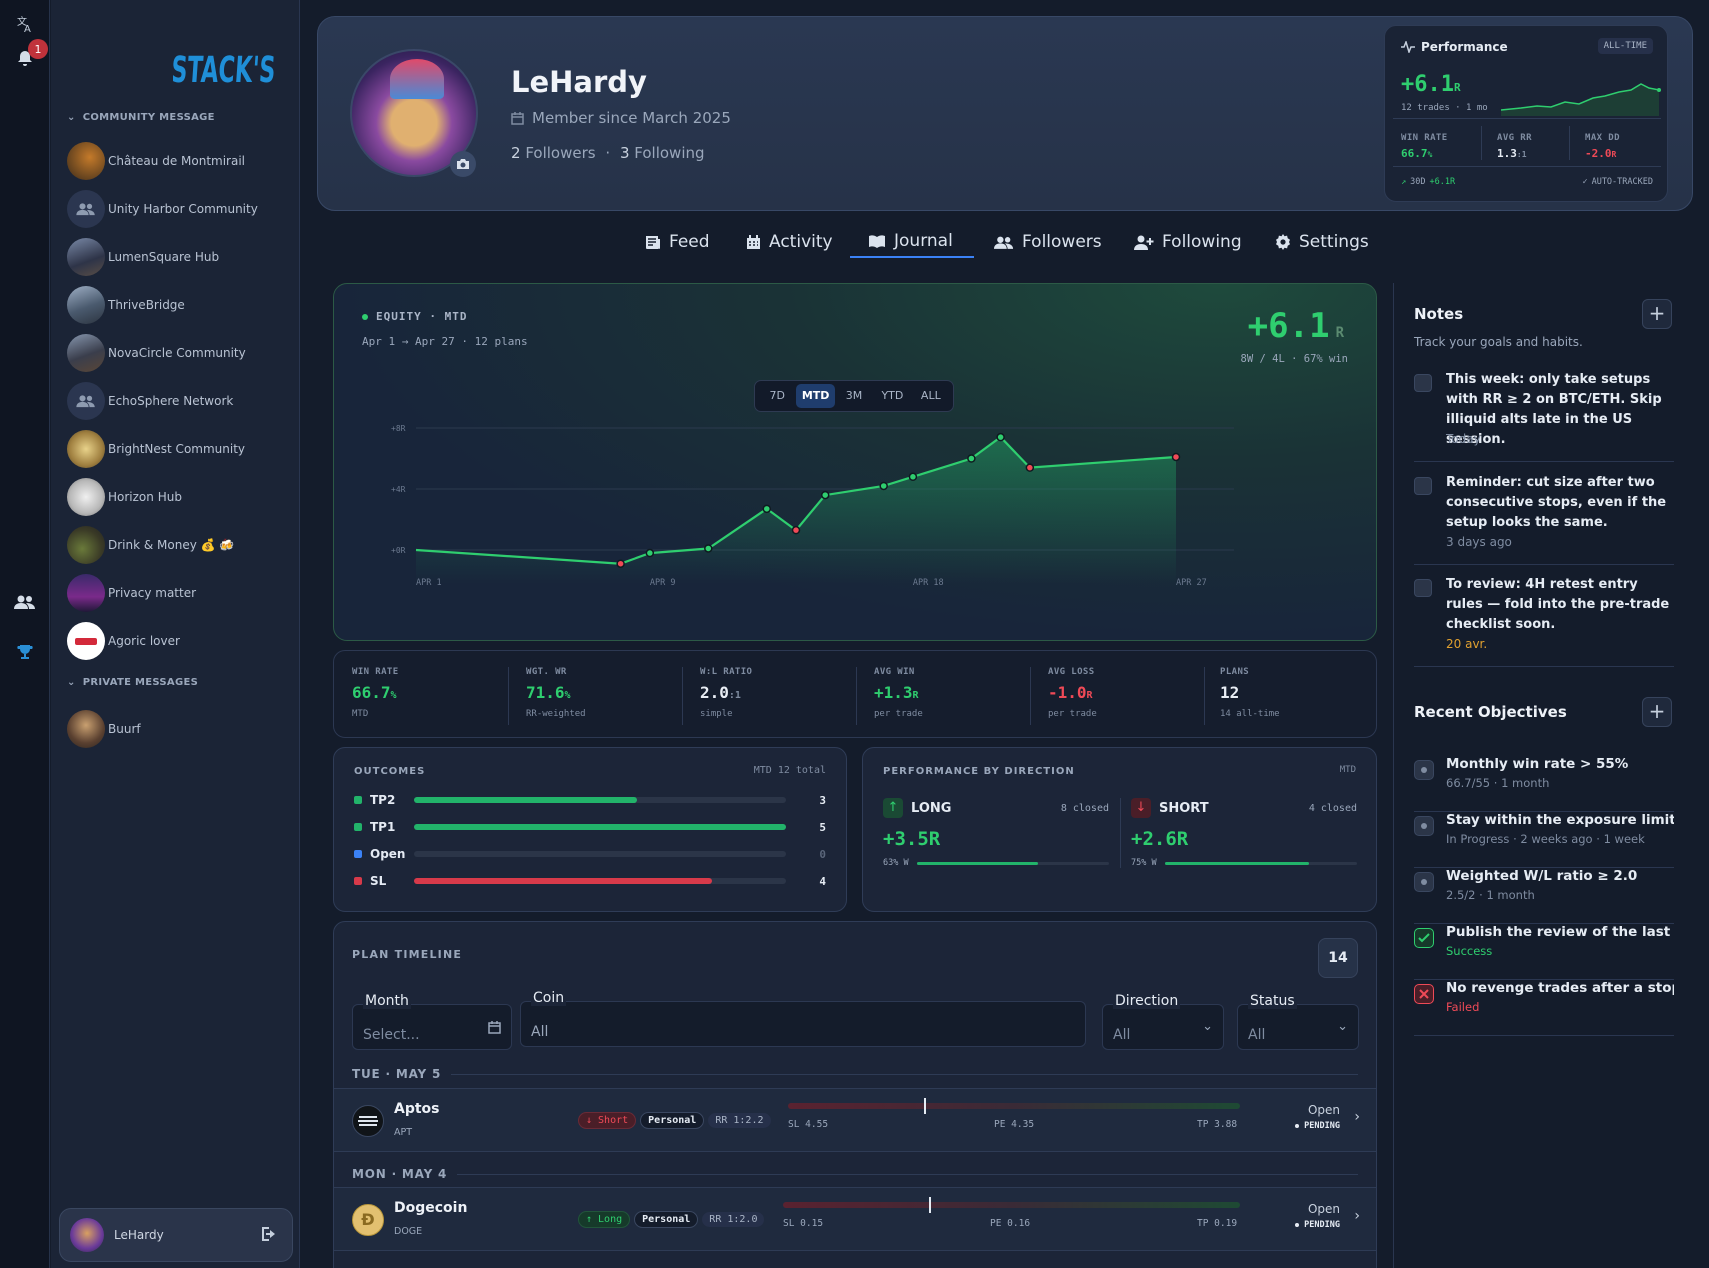  Describe the element at coordinates (156, 161) in the screenshot. I see `community-item: Château de Montmirail` at that location.